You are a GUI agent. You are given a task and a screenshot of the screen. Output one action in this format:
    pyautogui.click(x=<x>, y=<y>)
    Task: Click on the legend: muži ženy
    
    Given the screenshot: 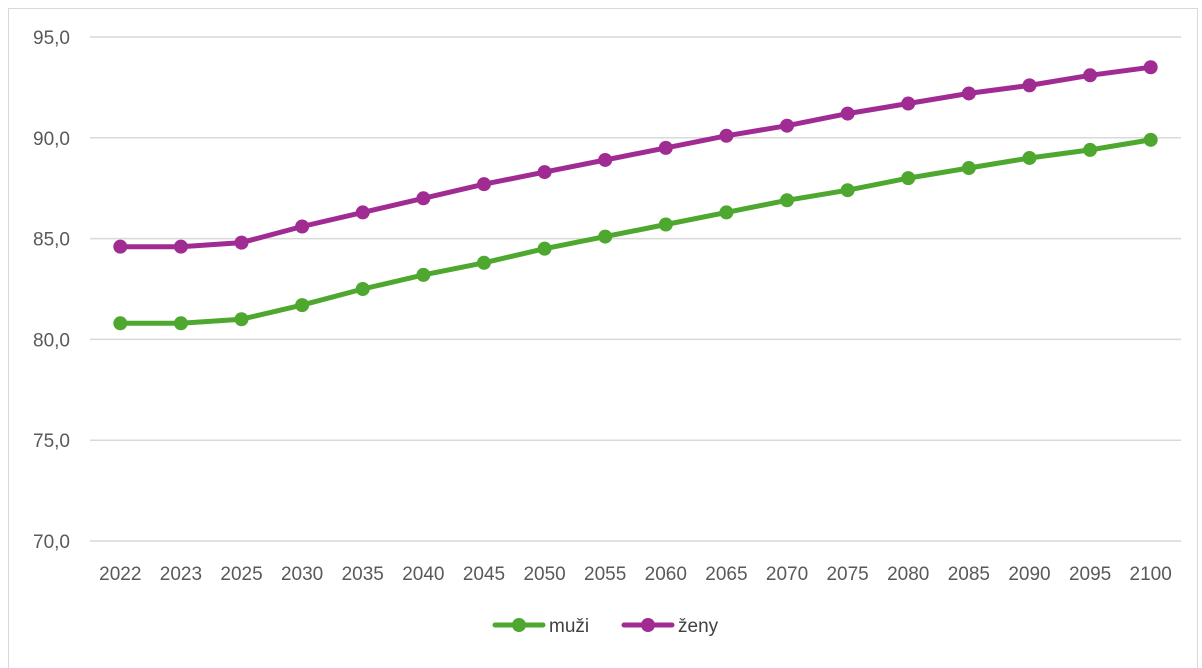 What is the action you would take?
    pyautogui.click(x=605, y=626)
    